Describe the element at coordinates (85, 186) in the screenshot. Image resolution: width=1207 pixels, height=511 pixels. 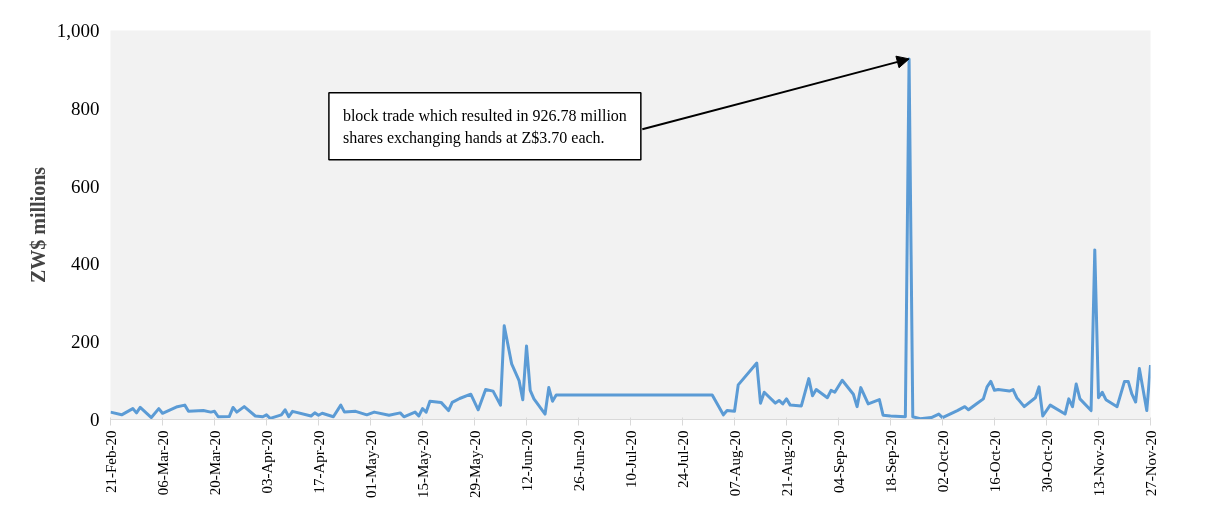
I see `y-tick-label: 600` at that location.